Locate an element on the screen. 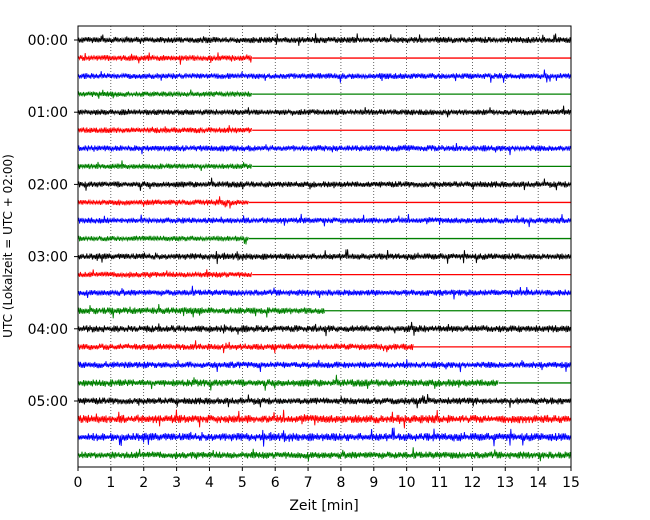 The height and width of the screenshot is (520, 650). y-tick-label: 00:00 is located at coordinates (48, 41).